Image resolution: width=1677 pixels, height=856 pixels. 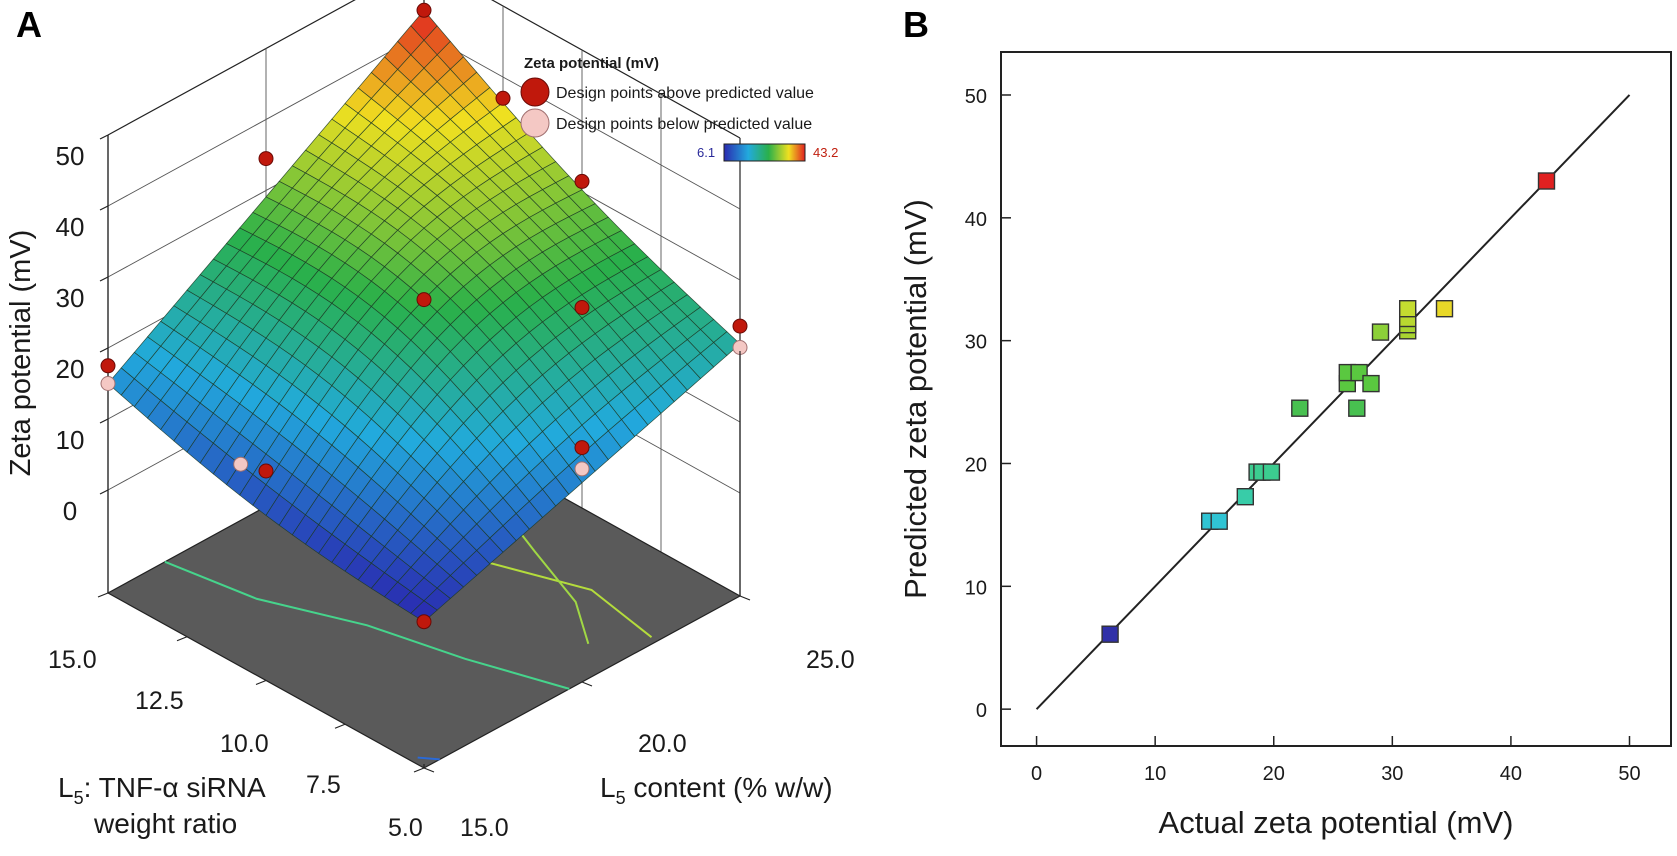 I want to click on panel-a-label: A, so click(x=29, y=24).